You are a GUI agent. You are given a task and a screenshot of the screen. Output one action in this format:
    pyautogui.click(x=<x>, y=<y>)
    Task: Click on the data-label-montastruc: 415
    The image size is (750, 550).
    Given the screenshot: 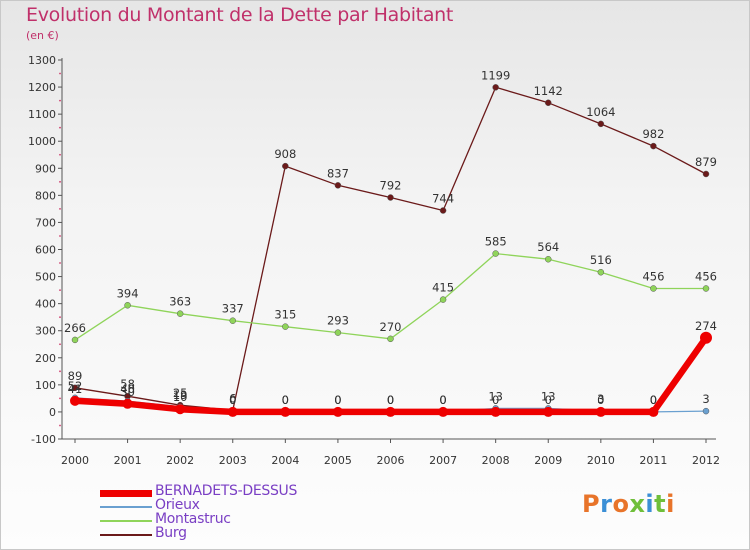 What is the action you would take?
    pyautogui.click(x=443, y=288)
    